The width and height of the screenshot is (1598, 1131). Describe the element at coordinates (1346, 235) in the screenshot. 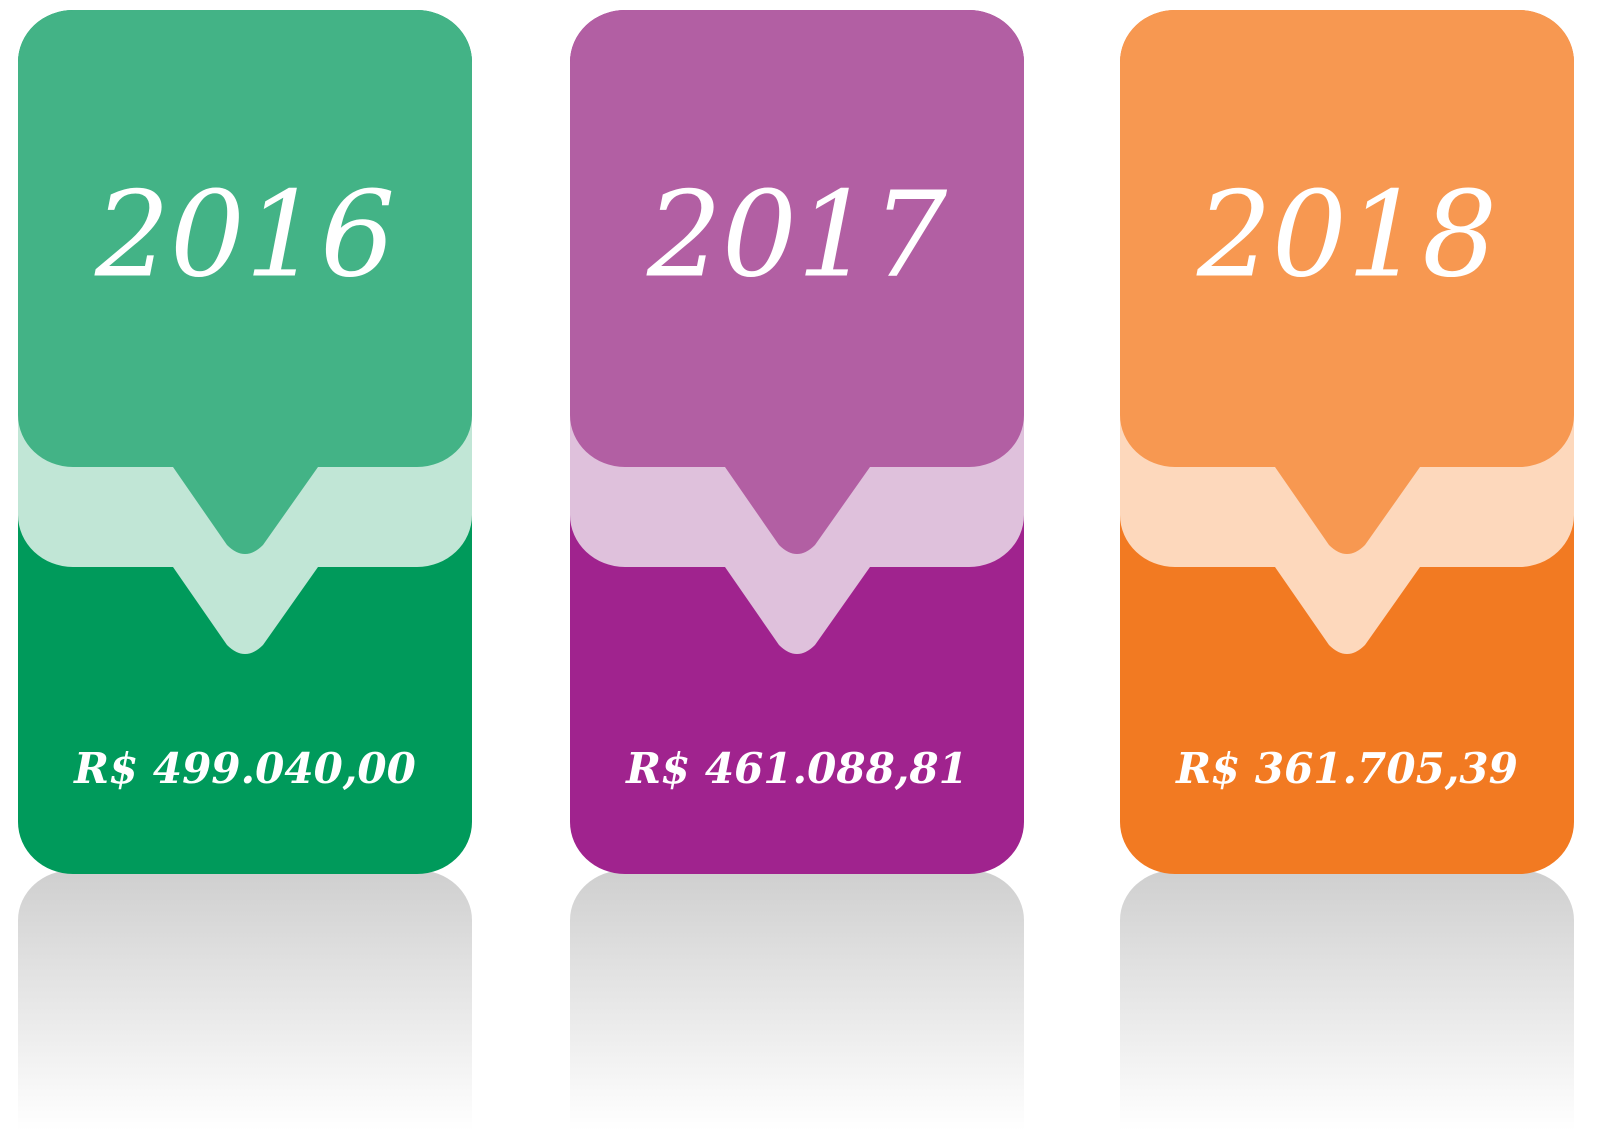

I see `card-year: 2018` at that location.